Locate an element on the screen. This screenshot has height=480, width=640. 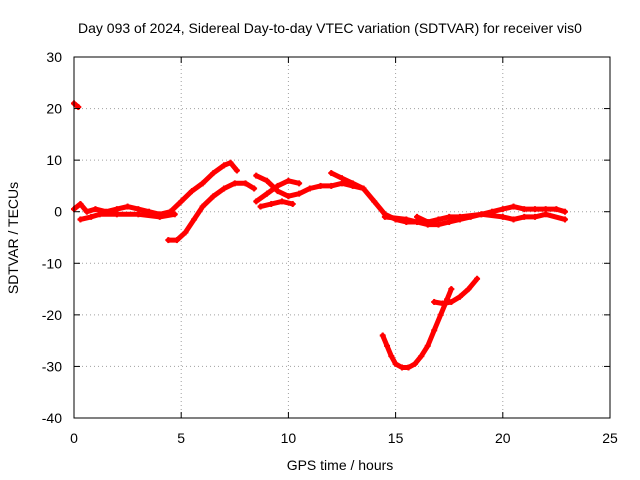
x-tick-label: 25 is located at coordinates (610, 438).